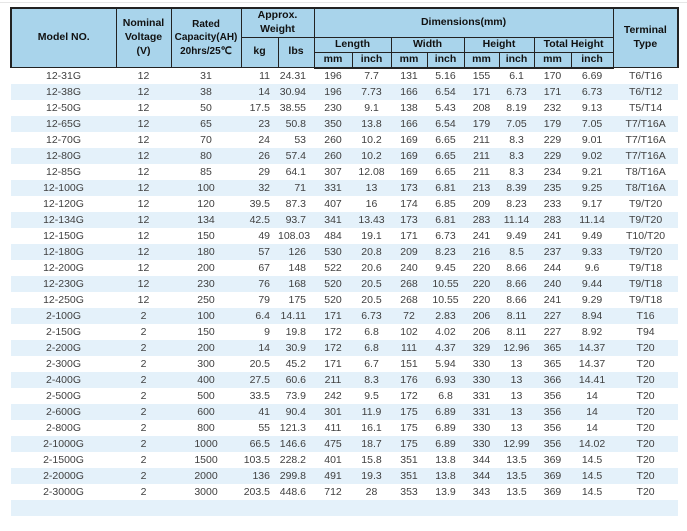 Image resolution: width=687 pixels, height=531 pixels. I want to click on cell-total-height-mm: 232, so click(552, 107).